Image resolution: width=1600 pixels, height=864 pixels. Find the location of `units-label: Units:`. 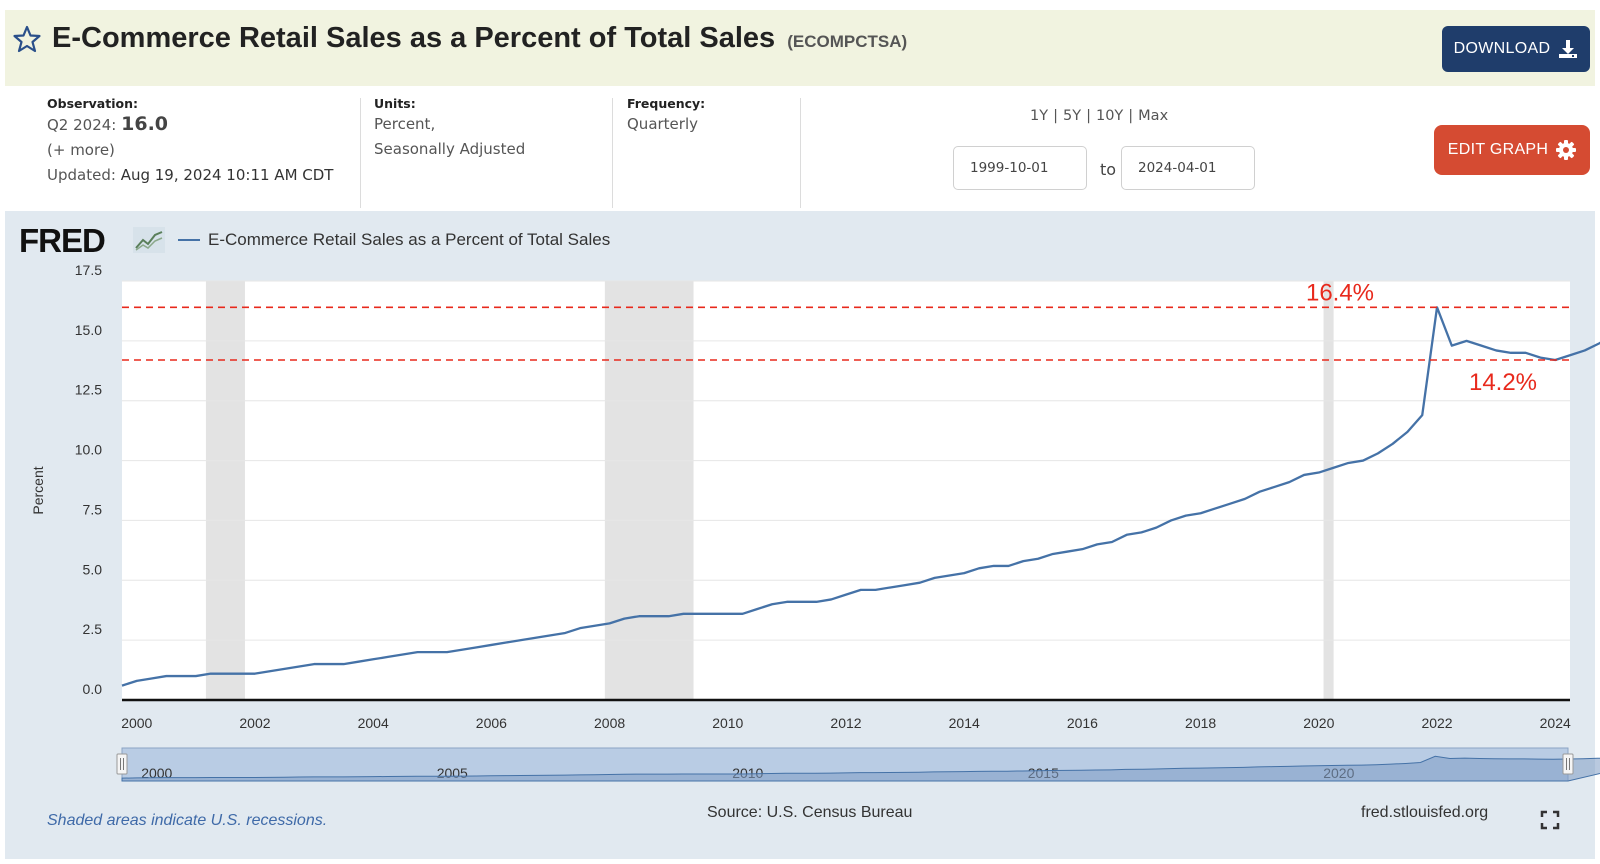

units-label: Units: is located at coordinates (395, 103).